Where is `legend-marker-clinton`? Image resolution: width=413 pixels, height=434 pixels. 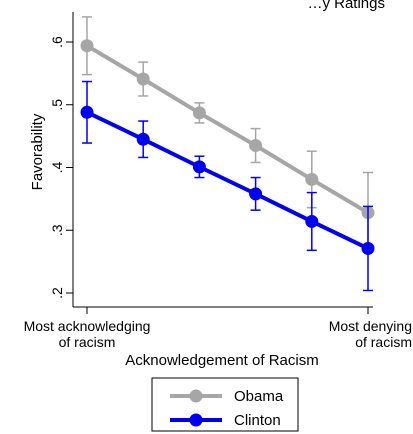 legend-marker-clinton is located at coordinates (196, 420).